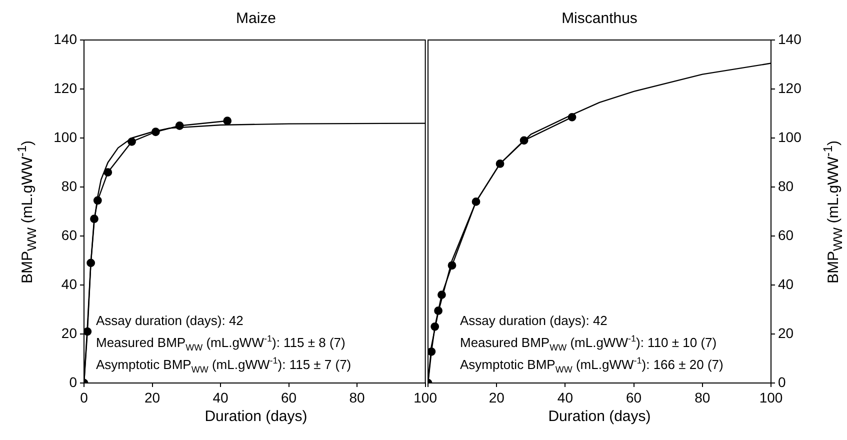 Image resolution: width=847 pixels, height=440 pixels. What do you see at coordinates (786, 186) in the screenshot?
I see `y2-tick-label: 80` at bounding box center [786, 186].